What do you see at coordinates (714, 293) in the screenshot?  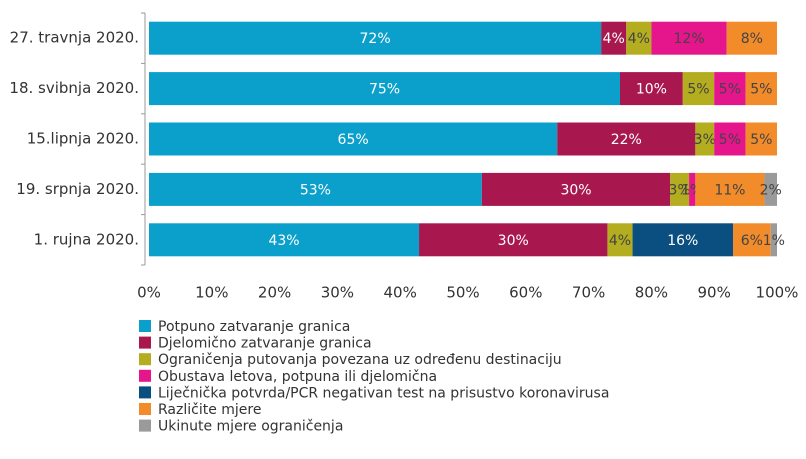 I see `x-tick-label: 90%` at bounding box center [714, 293].